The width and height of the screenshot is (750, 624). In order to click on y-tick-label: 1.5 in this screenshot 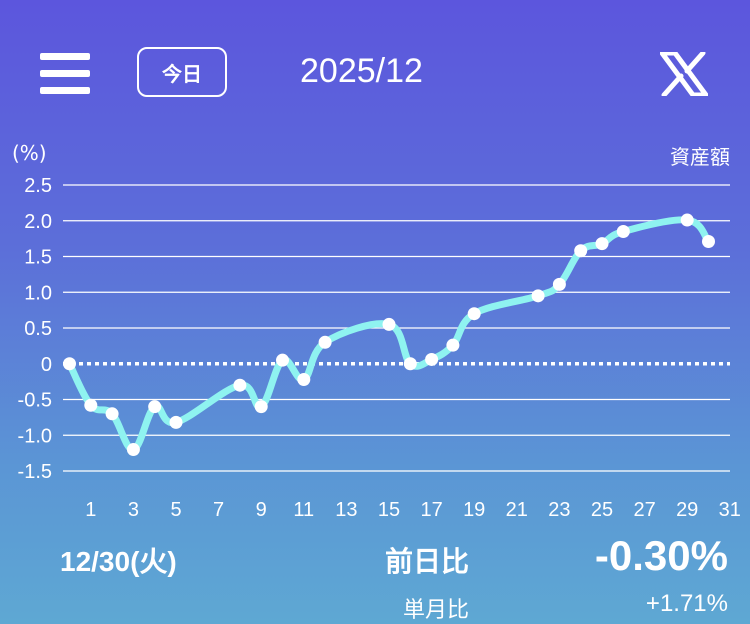, I will do `click(38, 258)`.